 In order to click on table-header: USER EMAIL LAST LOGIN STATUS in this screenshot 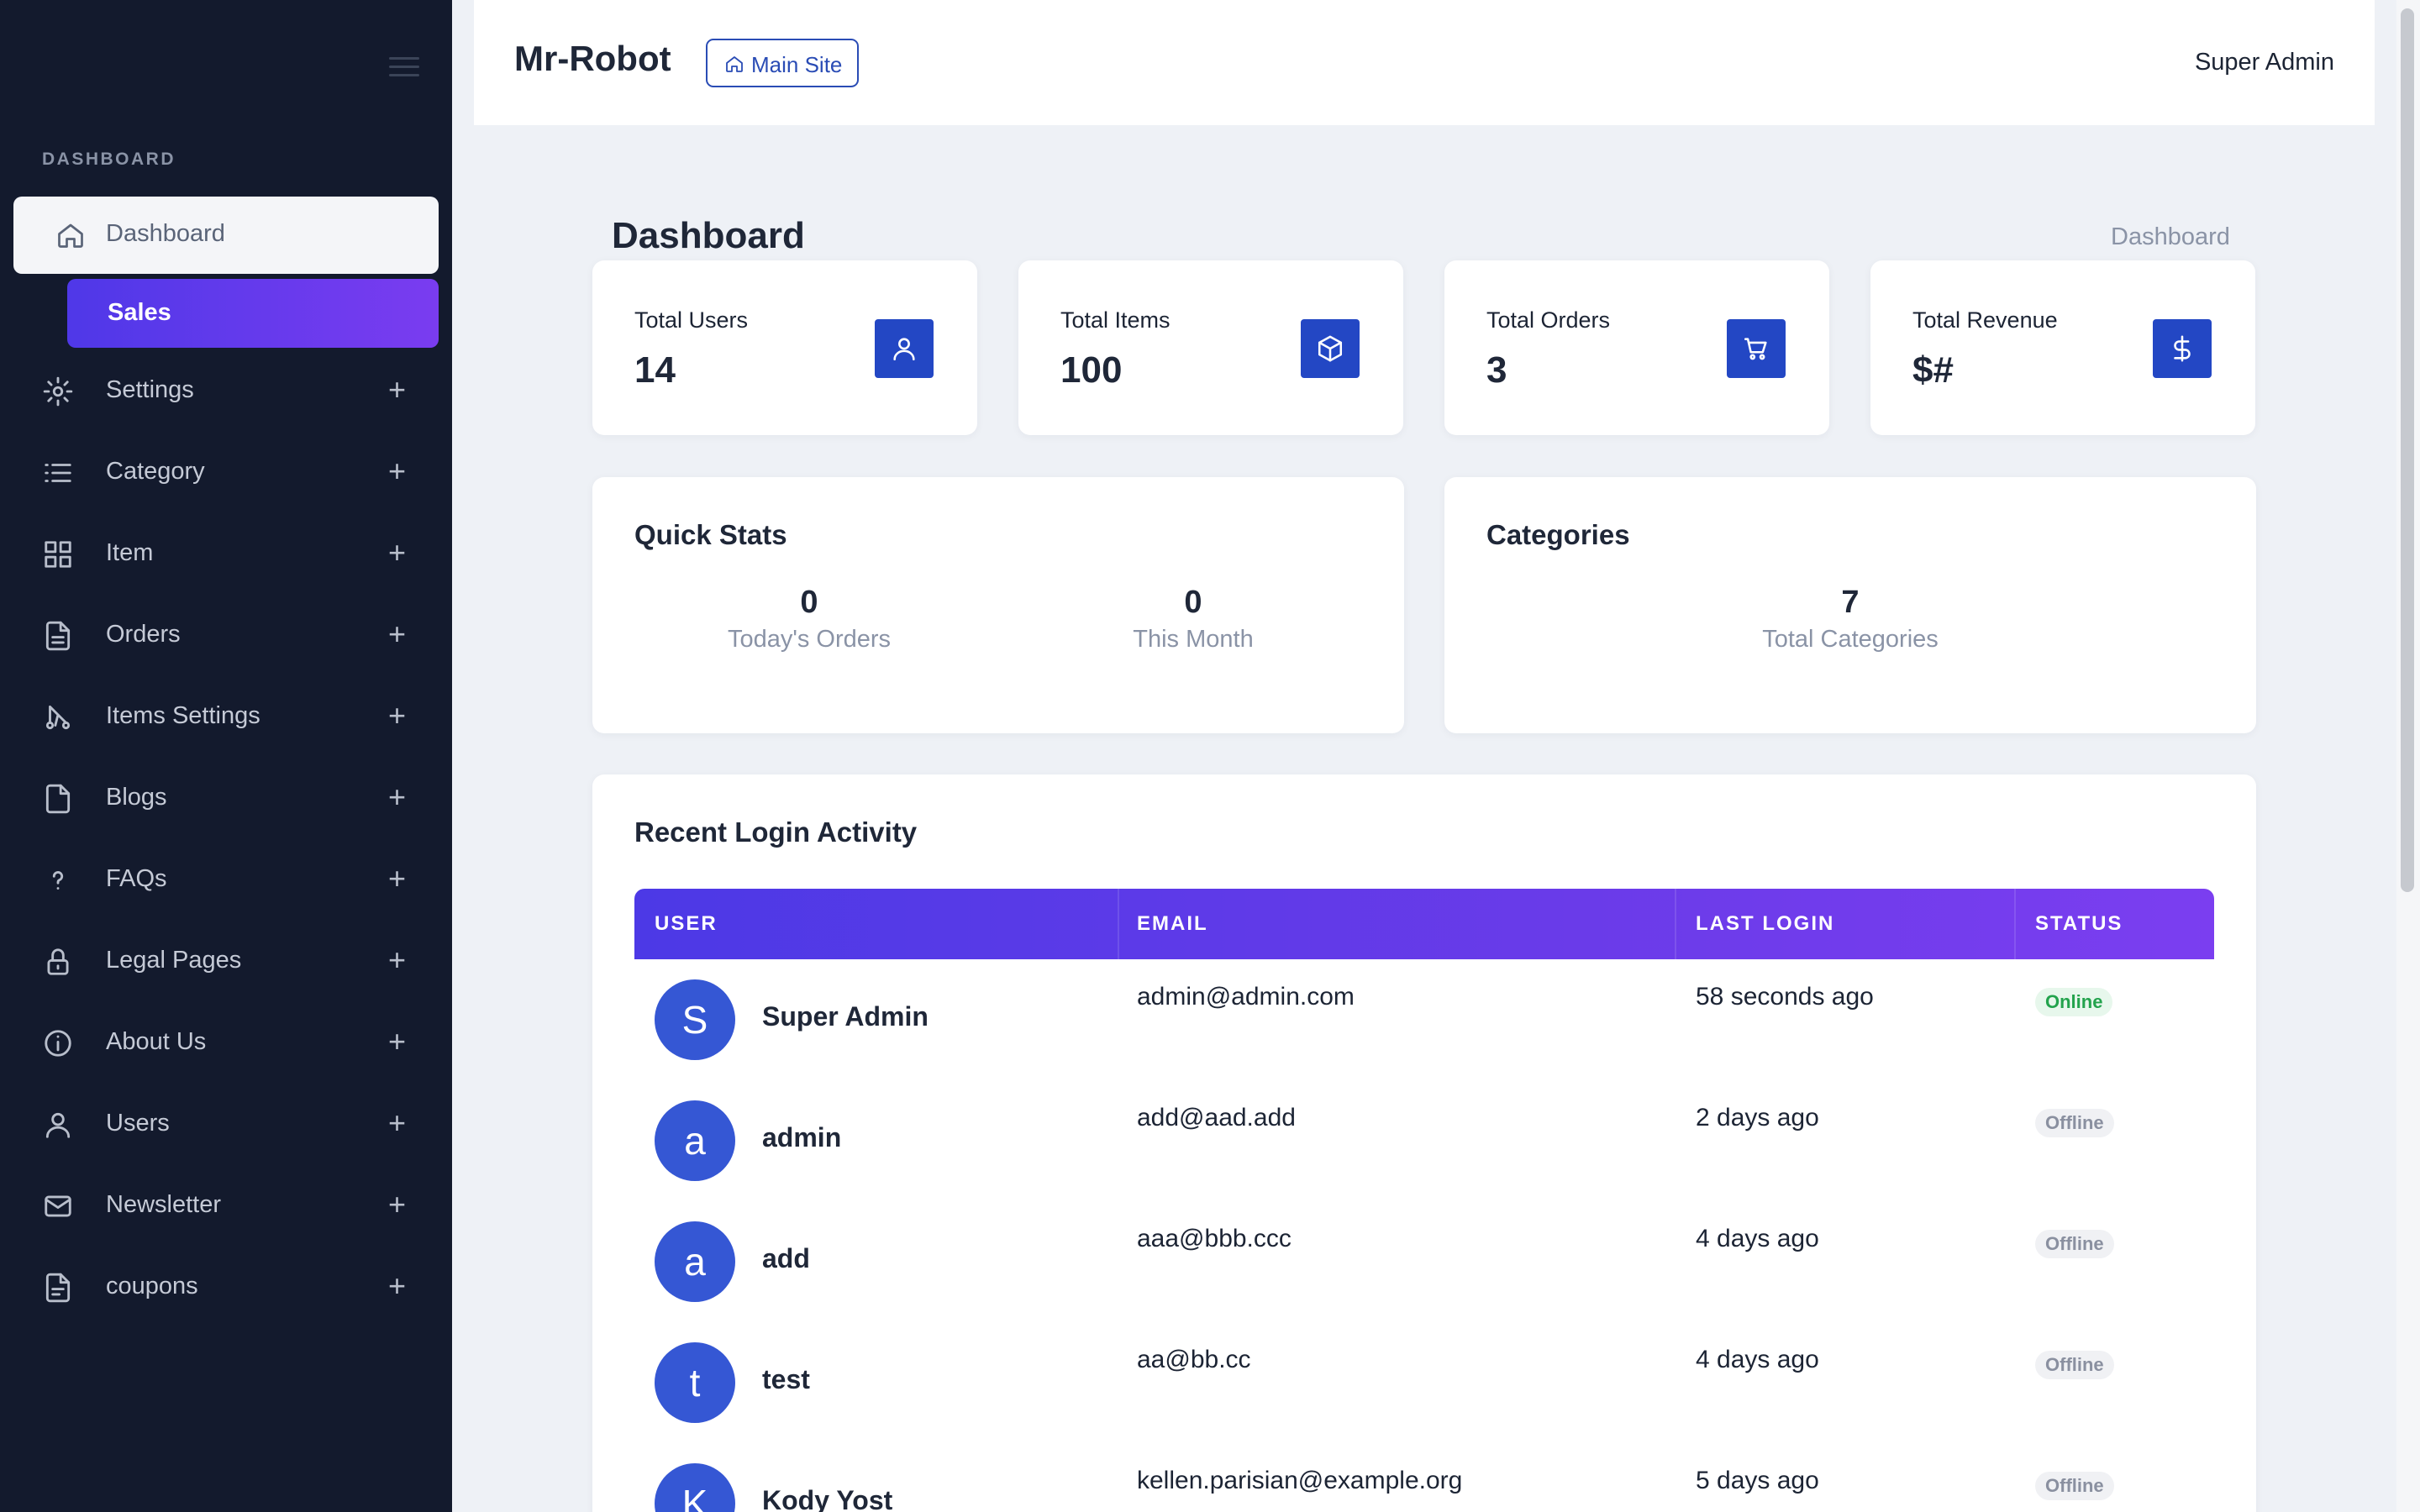, I will do `click(1424, 924)`.